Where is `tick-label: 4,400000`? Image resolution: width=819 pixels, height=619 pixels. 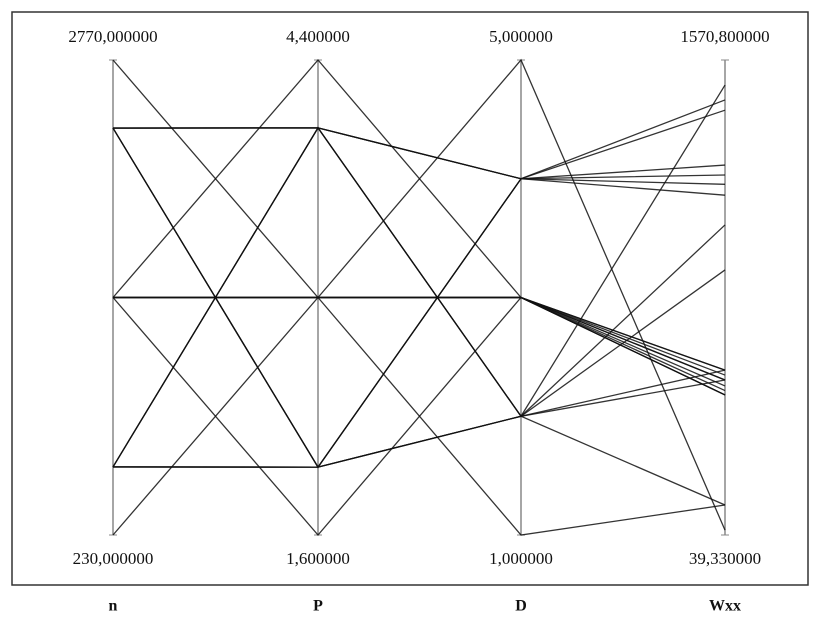
tick-label: 4,400000 is located at coordinates (318, 36).